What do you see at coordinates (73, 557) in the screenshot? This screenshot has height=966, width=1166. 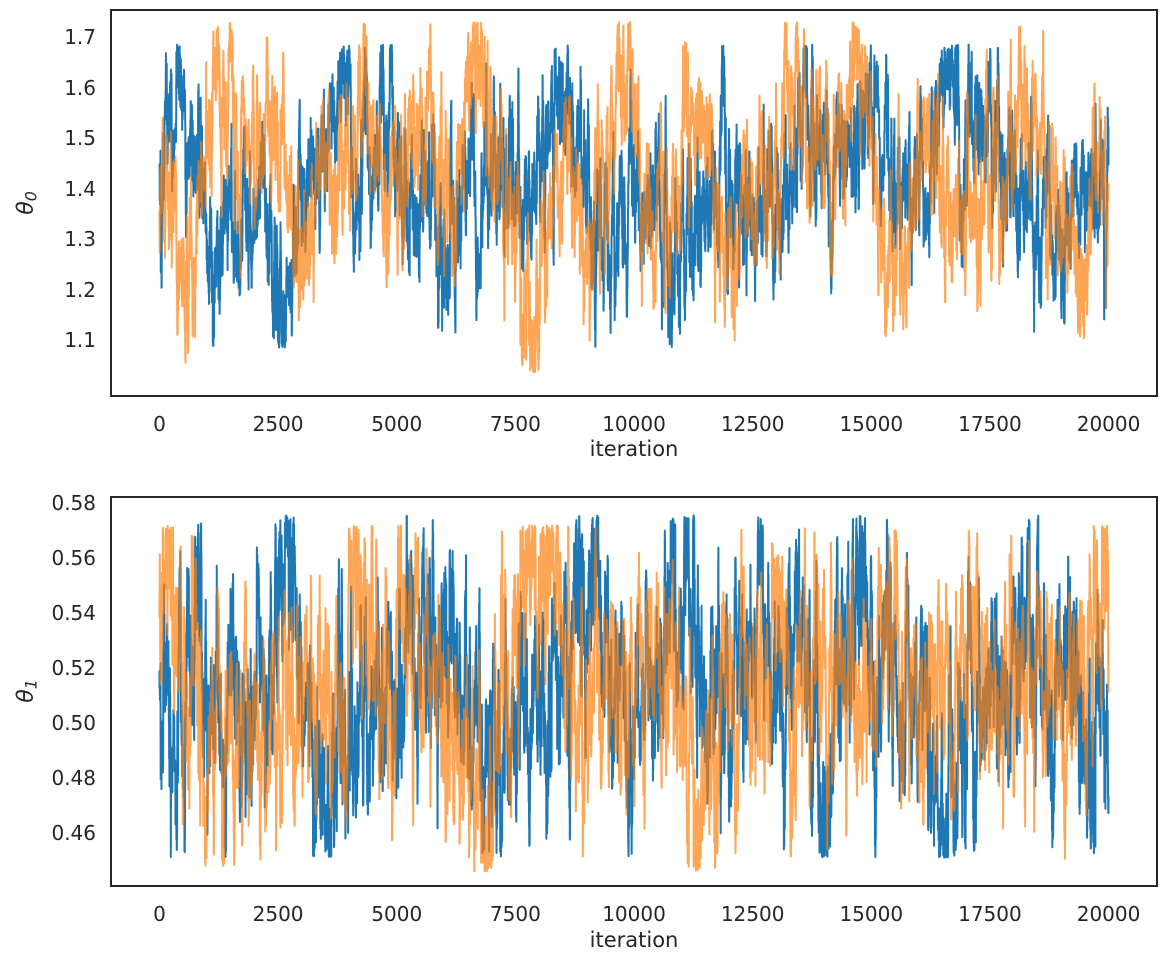 I see `y-tick-label: 0.56` at bounding box center [73, 557].